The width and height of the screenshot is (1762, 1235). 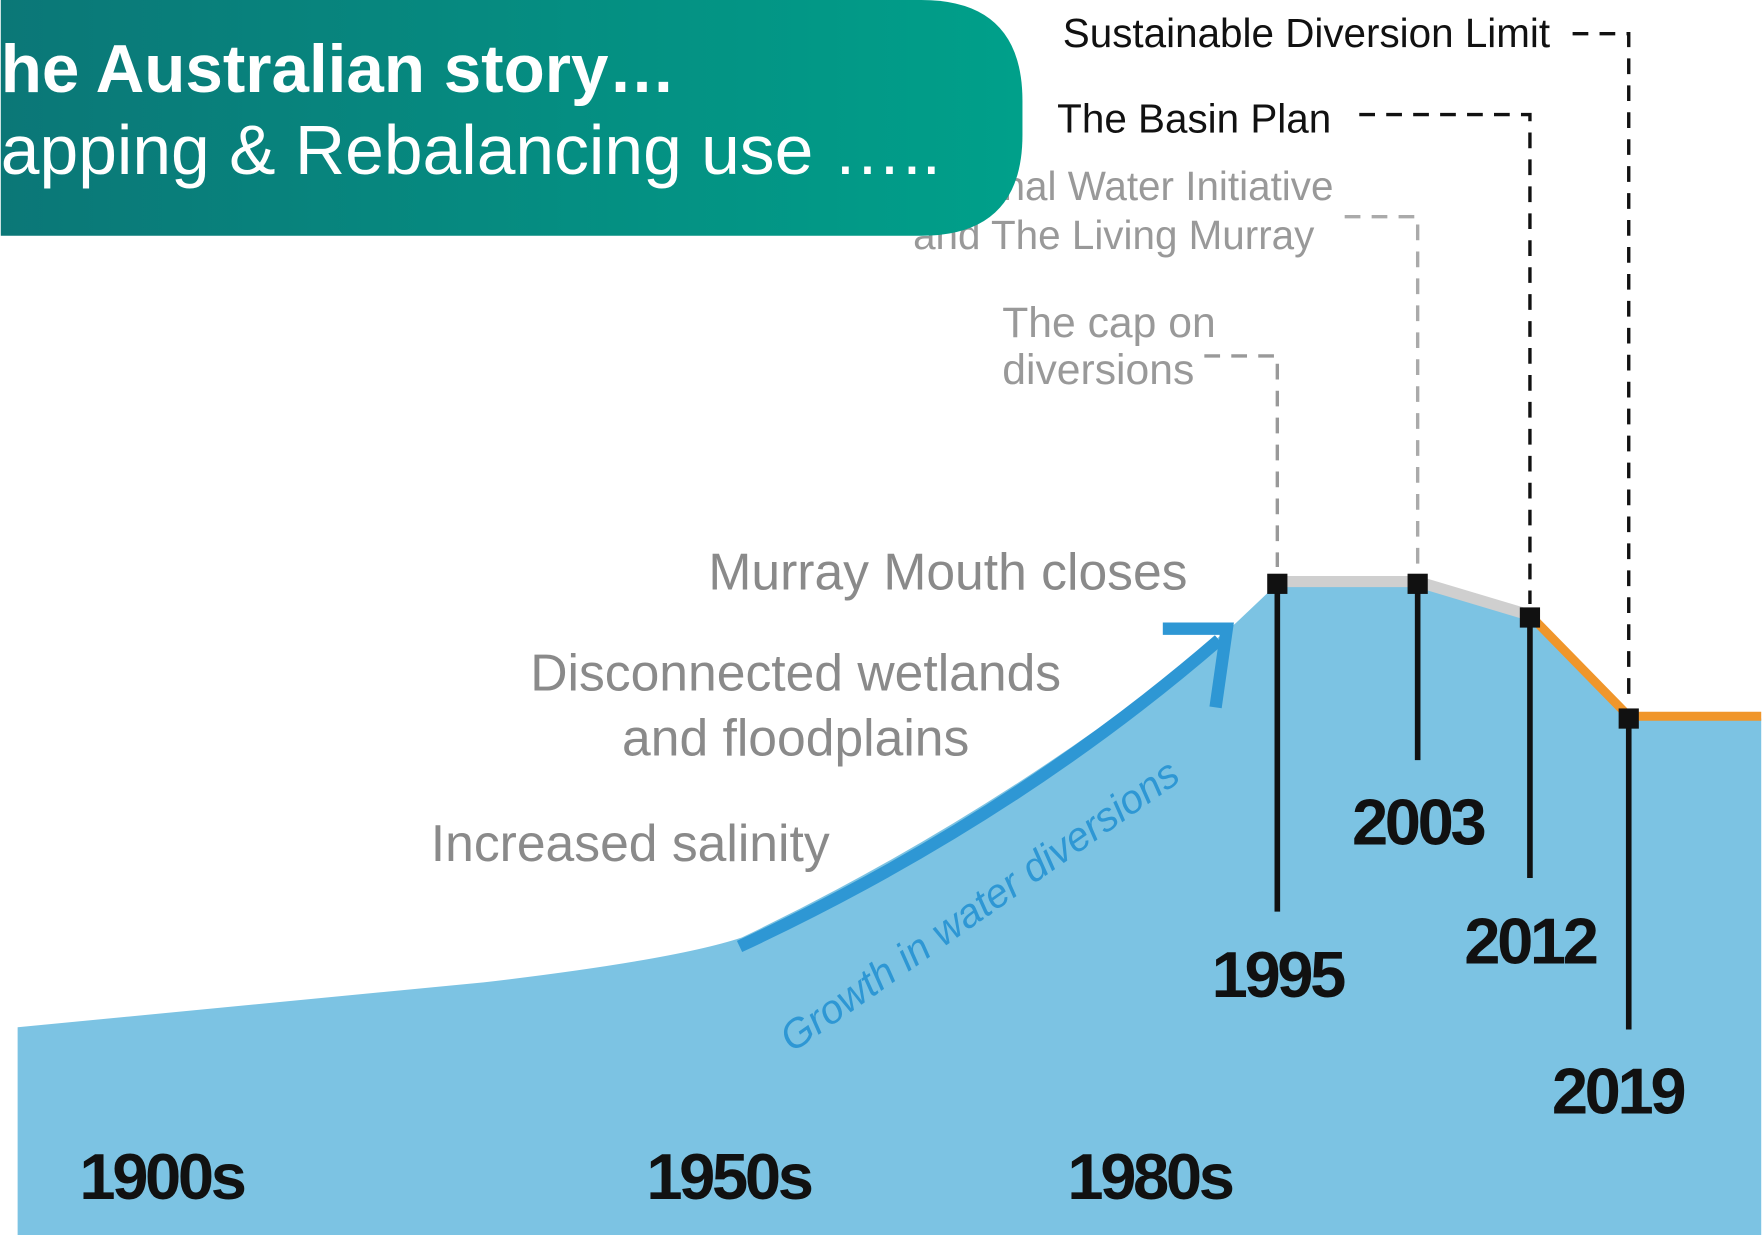 I want to click on policy: diversions, so click(x=1098, y=370).